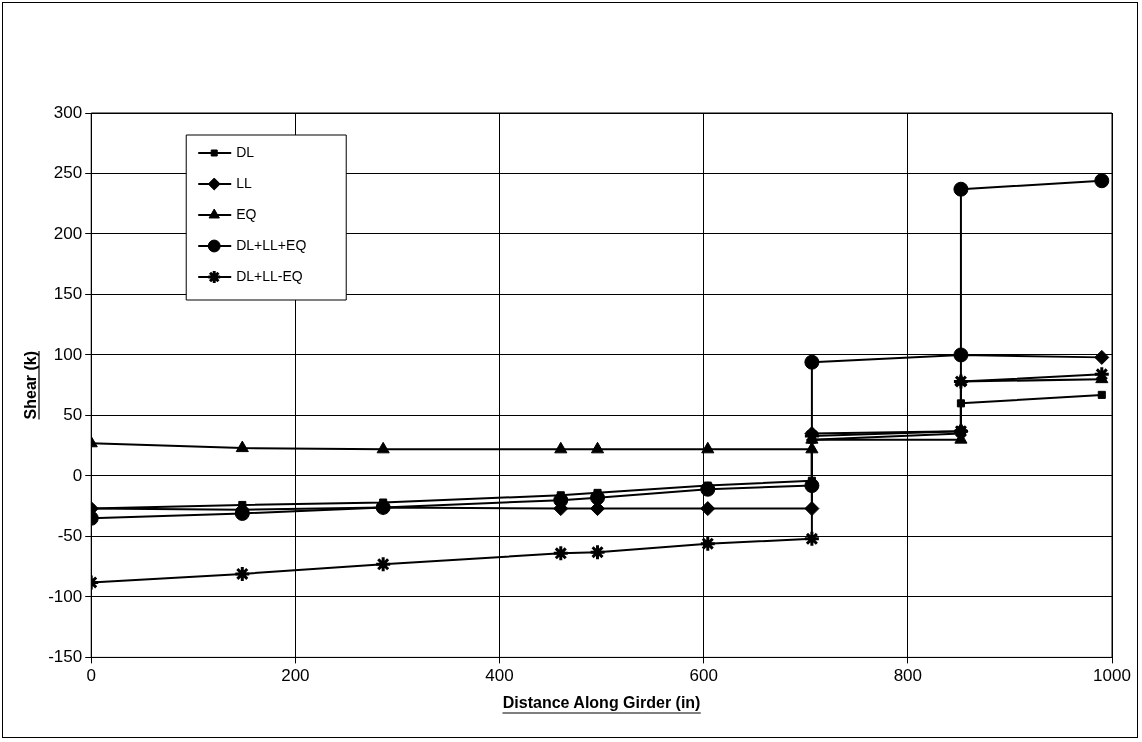 Image resolution: width=1142 pixels, height=742 pixels. I want to click on y-tick-label: -150, so click(65, 657).